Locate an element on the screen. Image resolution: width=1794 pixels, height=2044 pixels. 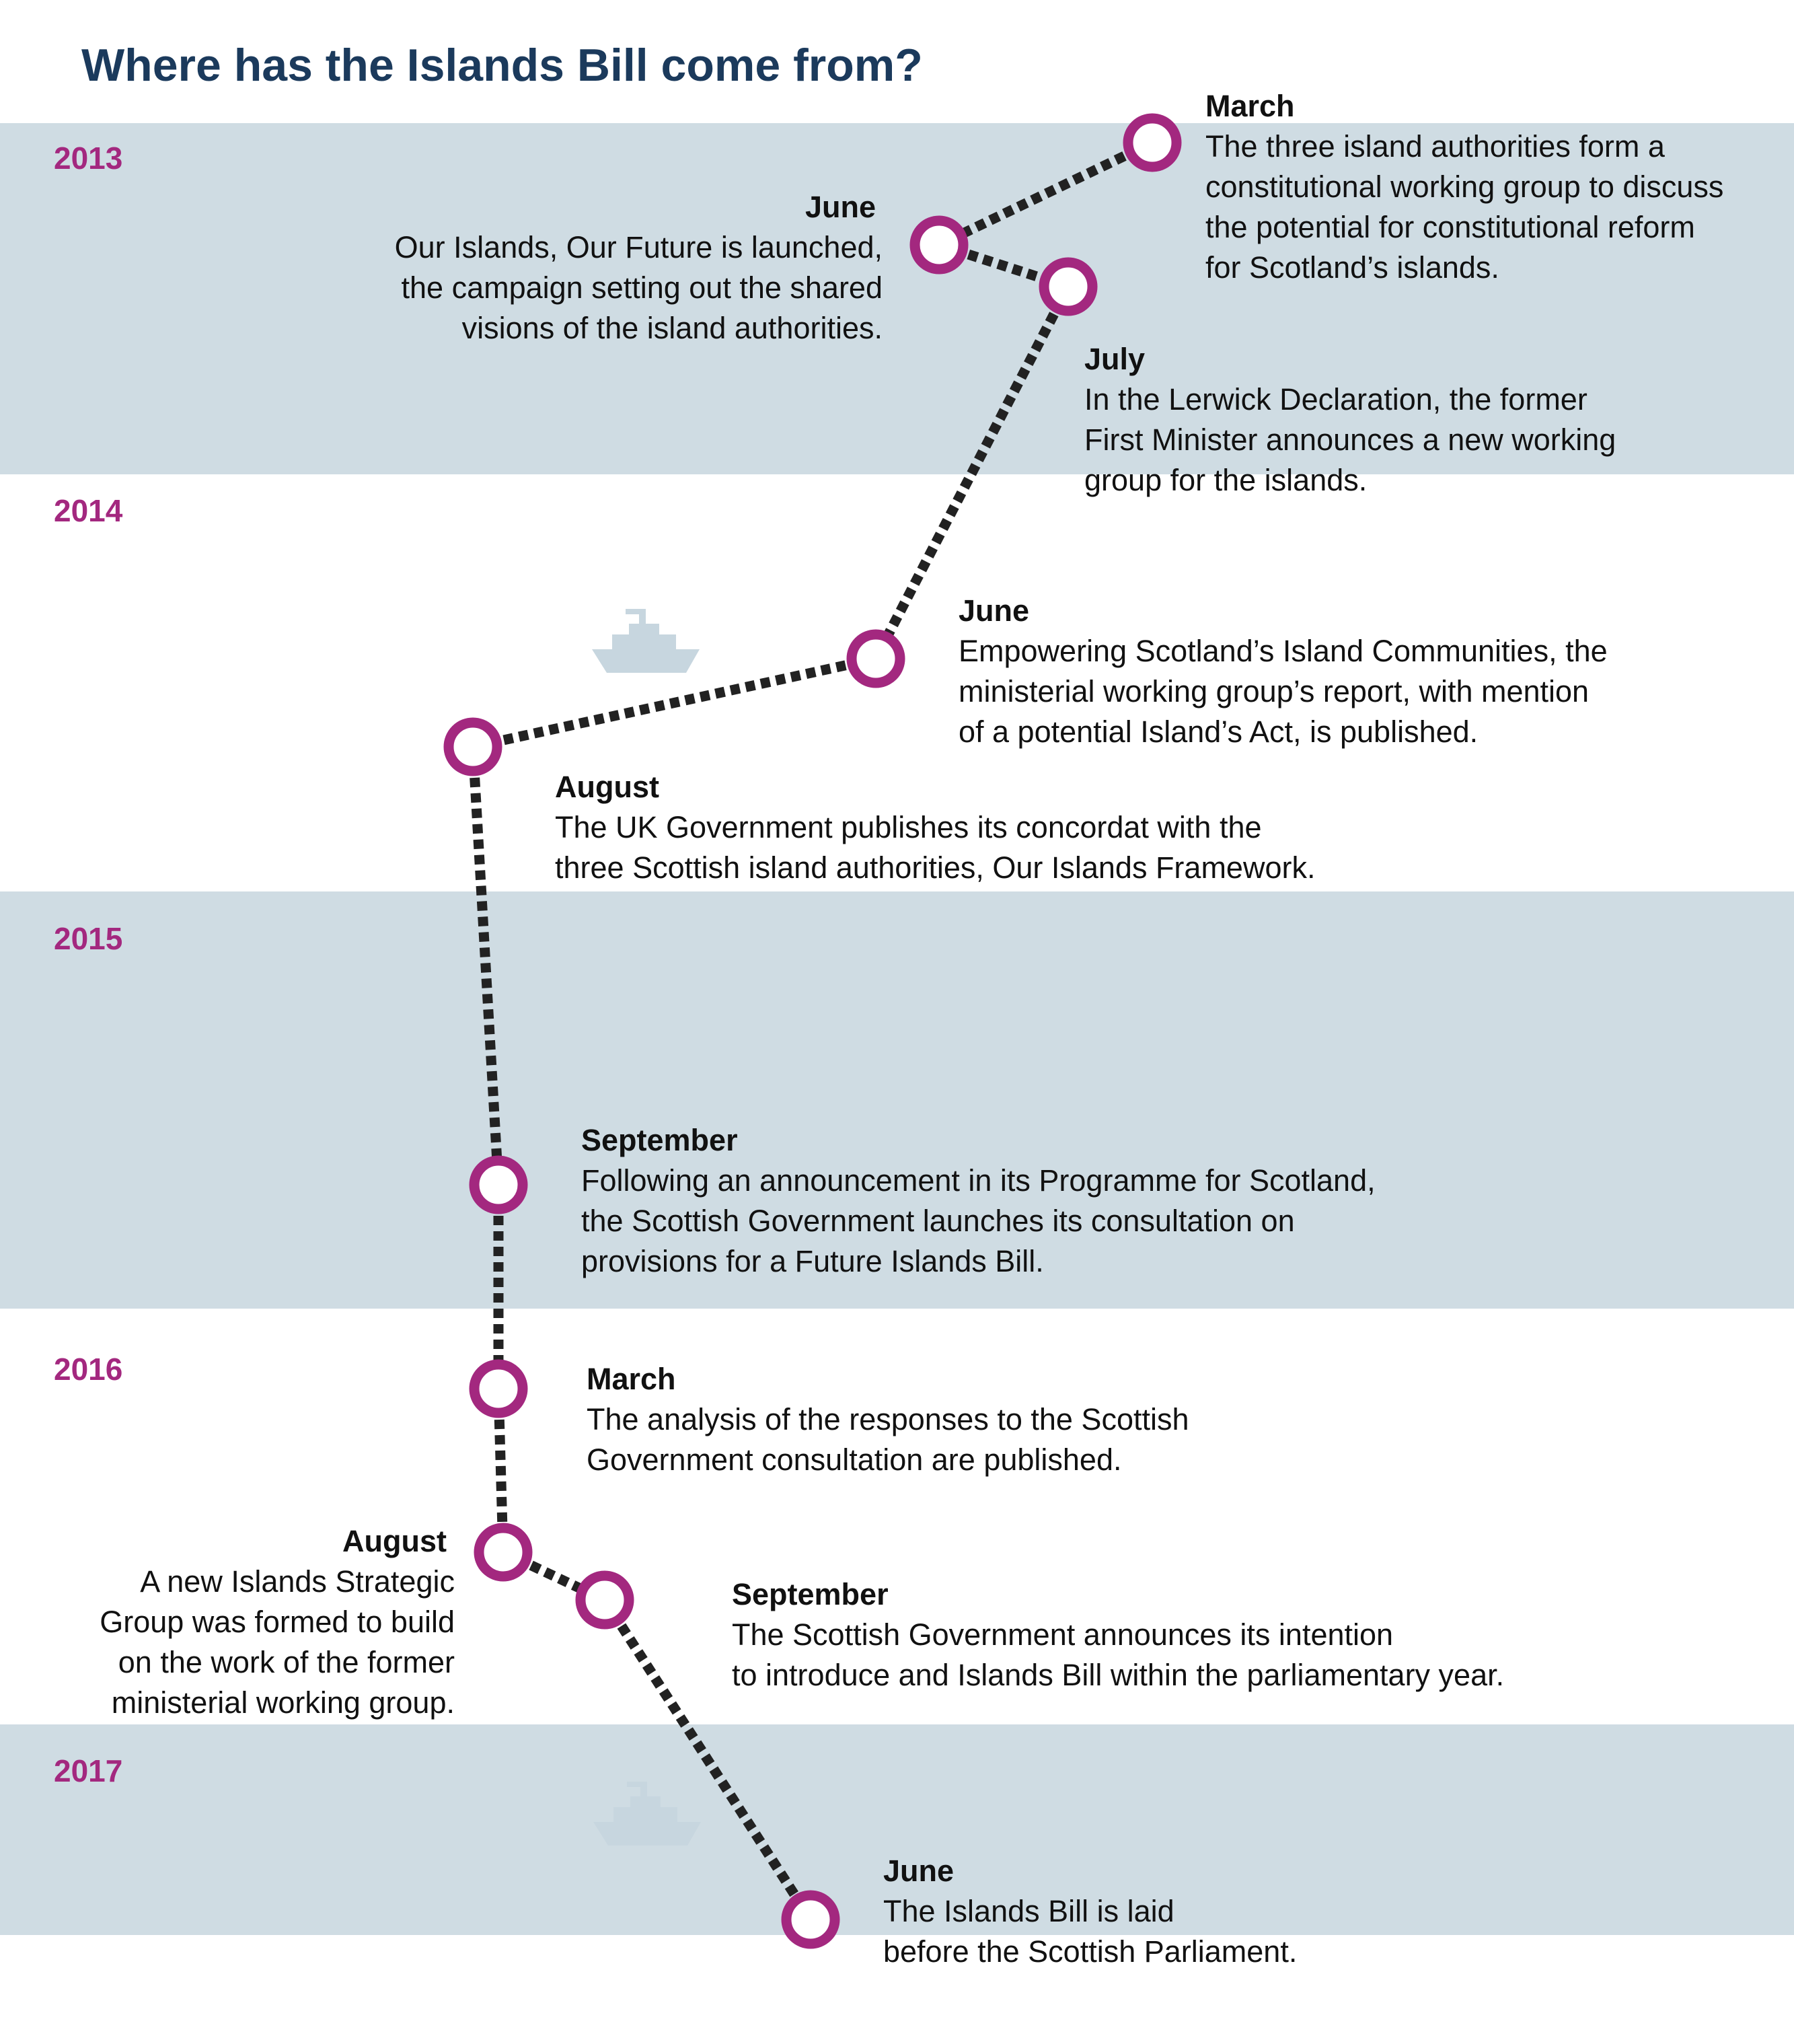
year-label-2013: 2013 is located at coordinates (89, 158).